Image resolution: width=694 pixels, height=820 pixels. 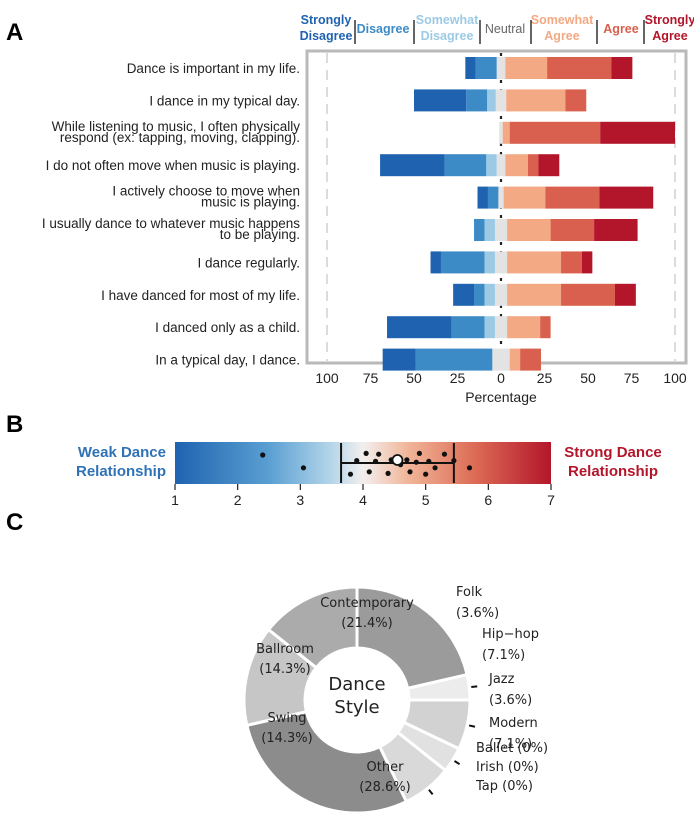 What do you see at coordinates (121, 471) in the screenshot?
I see `weak-label-line2: Relationship` at bounding box center [121, 471].